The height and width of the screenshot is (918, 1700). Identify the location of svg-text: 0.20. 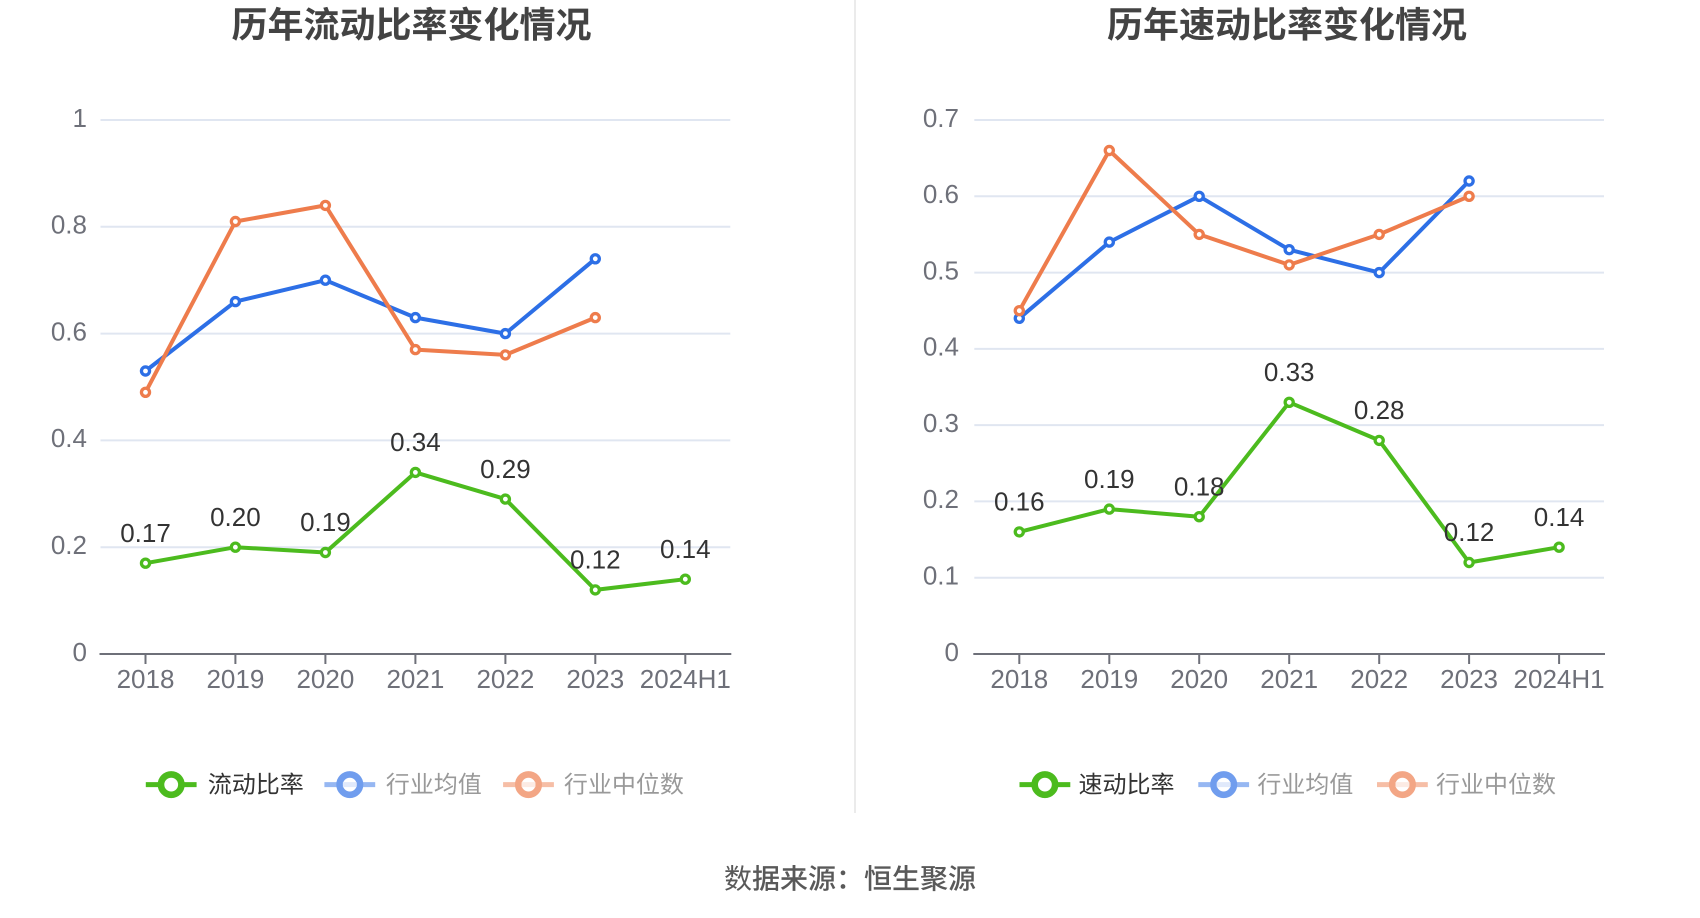
(235, 517).